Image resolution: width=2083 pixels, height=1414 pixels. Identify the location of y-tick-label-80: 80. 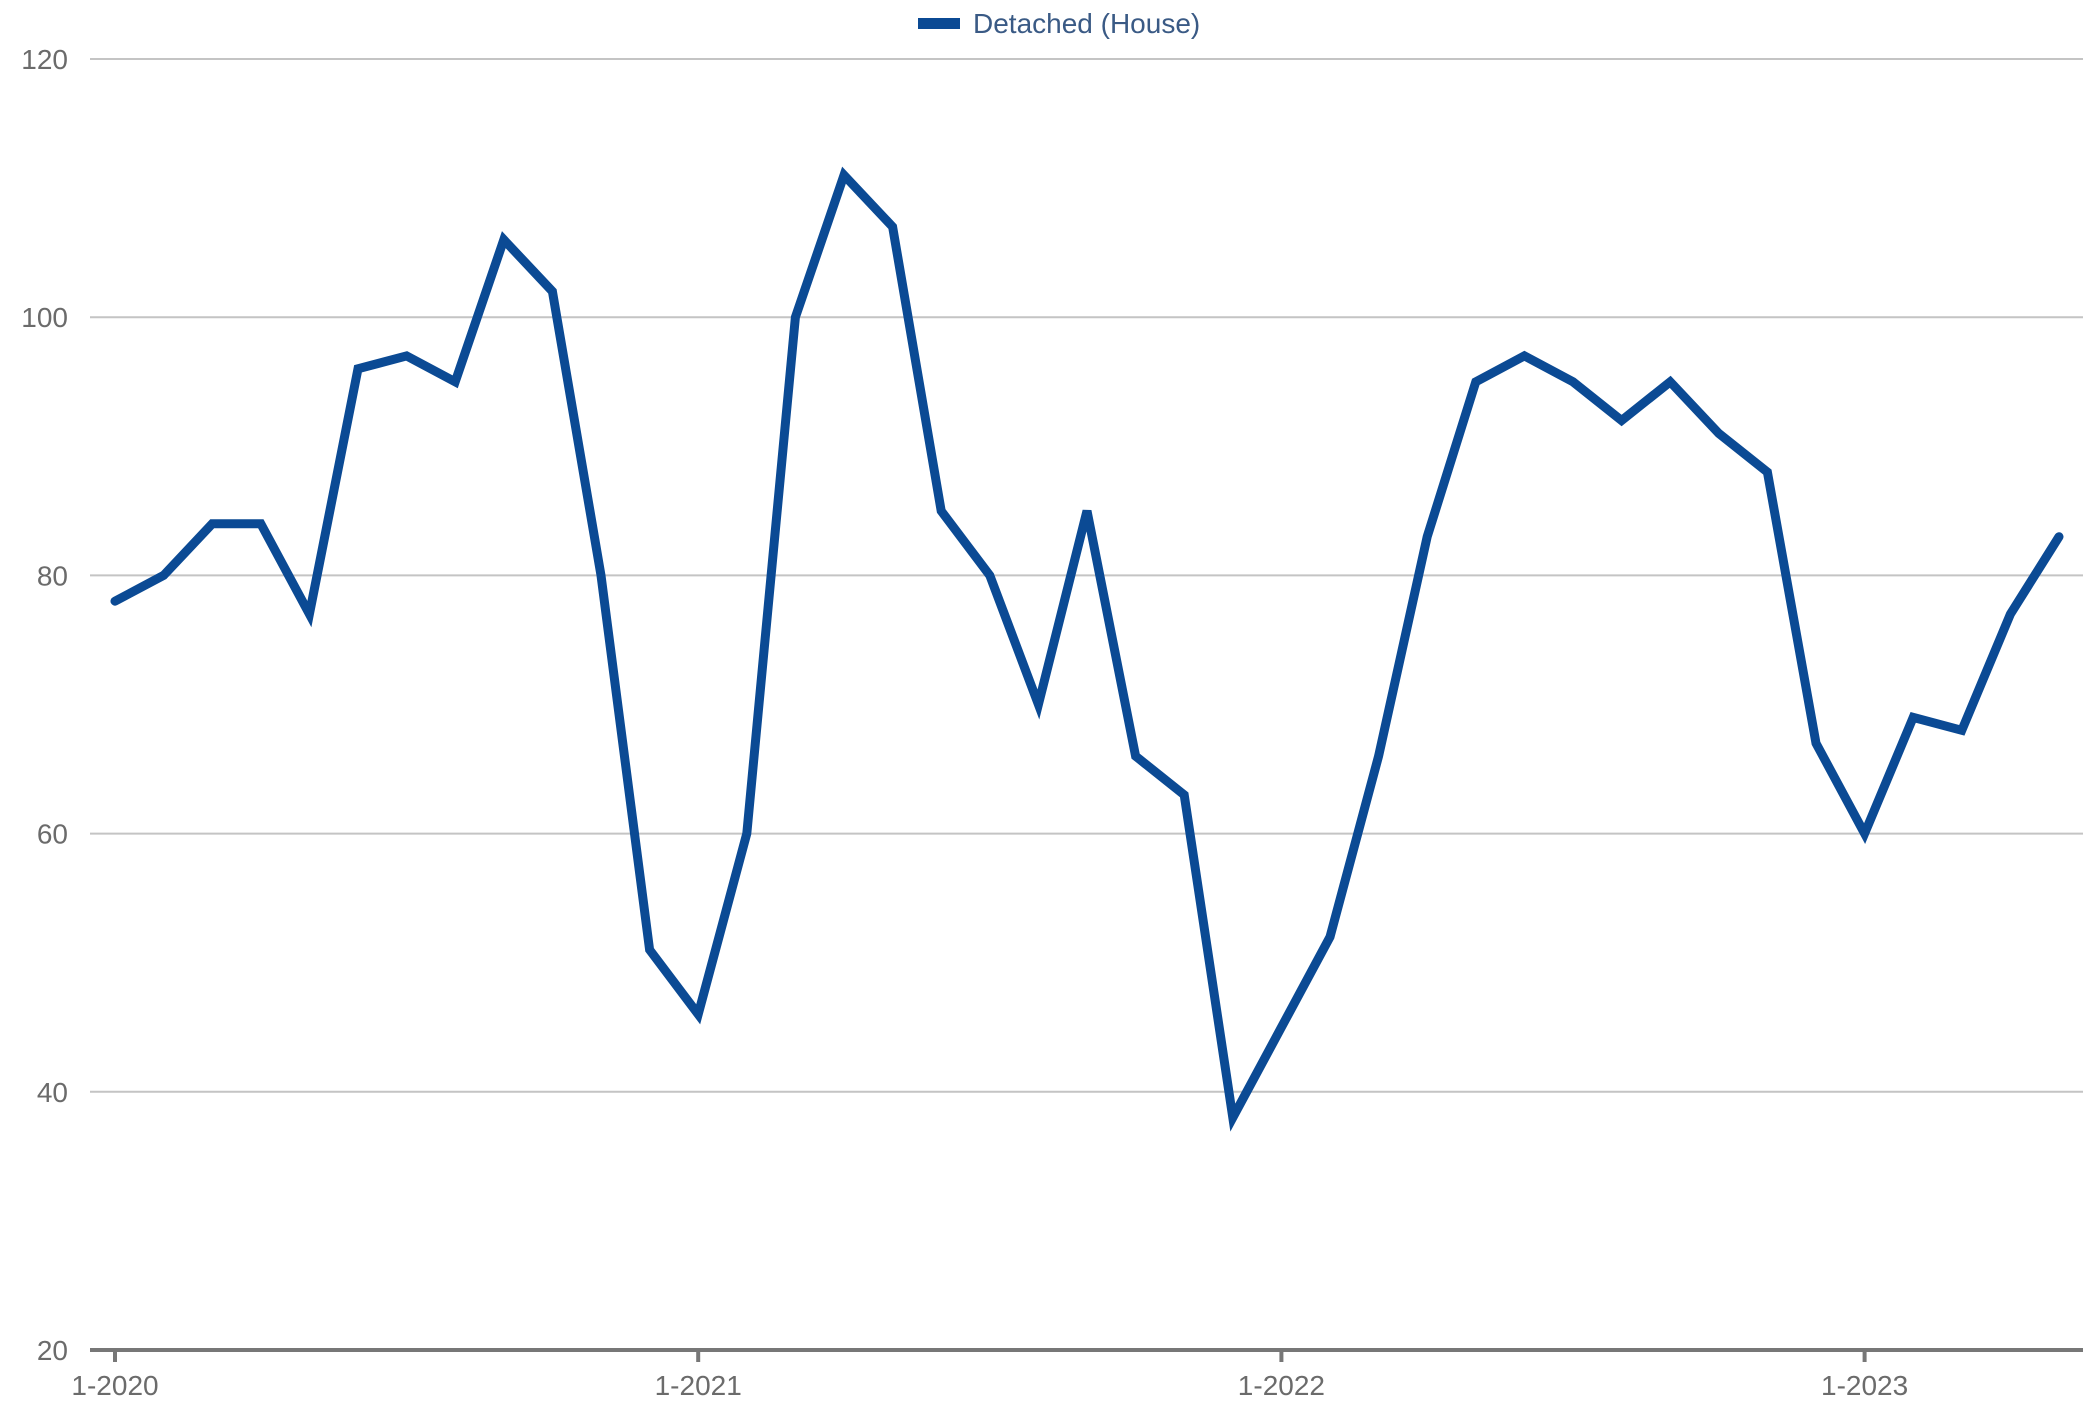
(52, 575).